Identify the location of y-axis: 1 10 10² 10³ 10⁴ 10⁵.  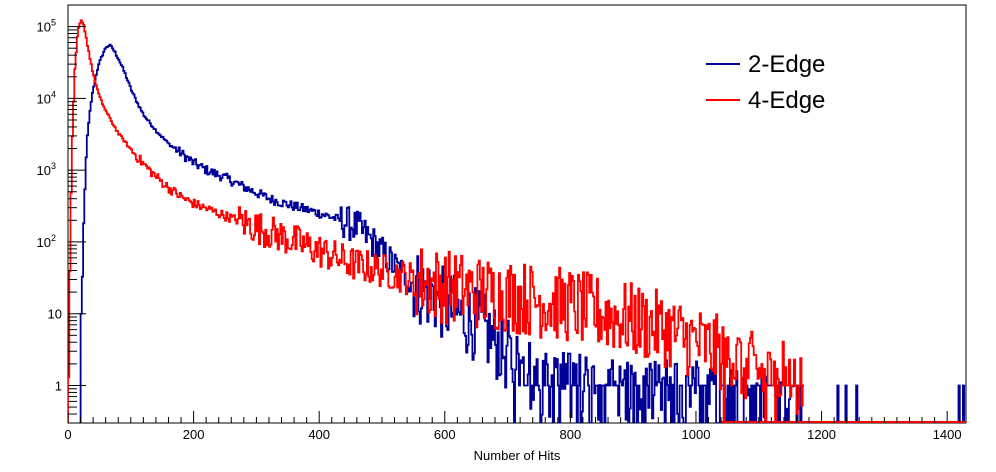
(61, 214).